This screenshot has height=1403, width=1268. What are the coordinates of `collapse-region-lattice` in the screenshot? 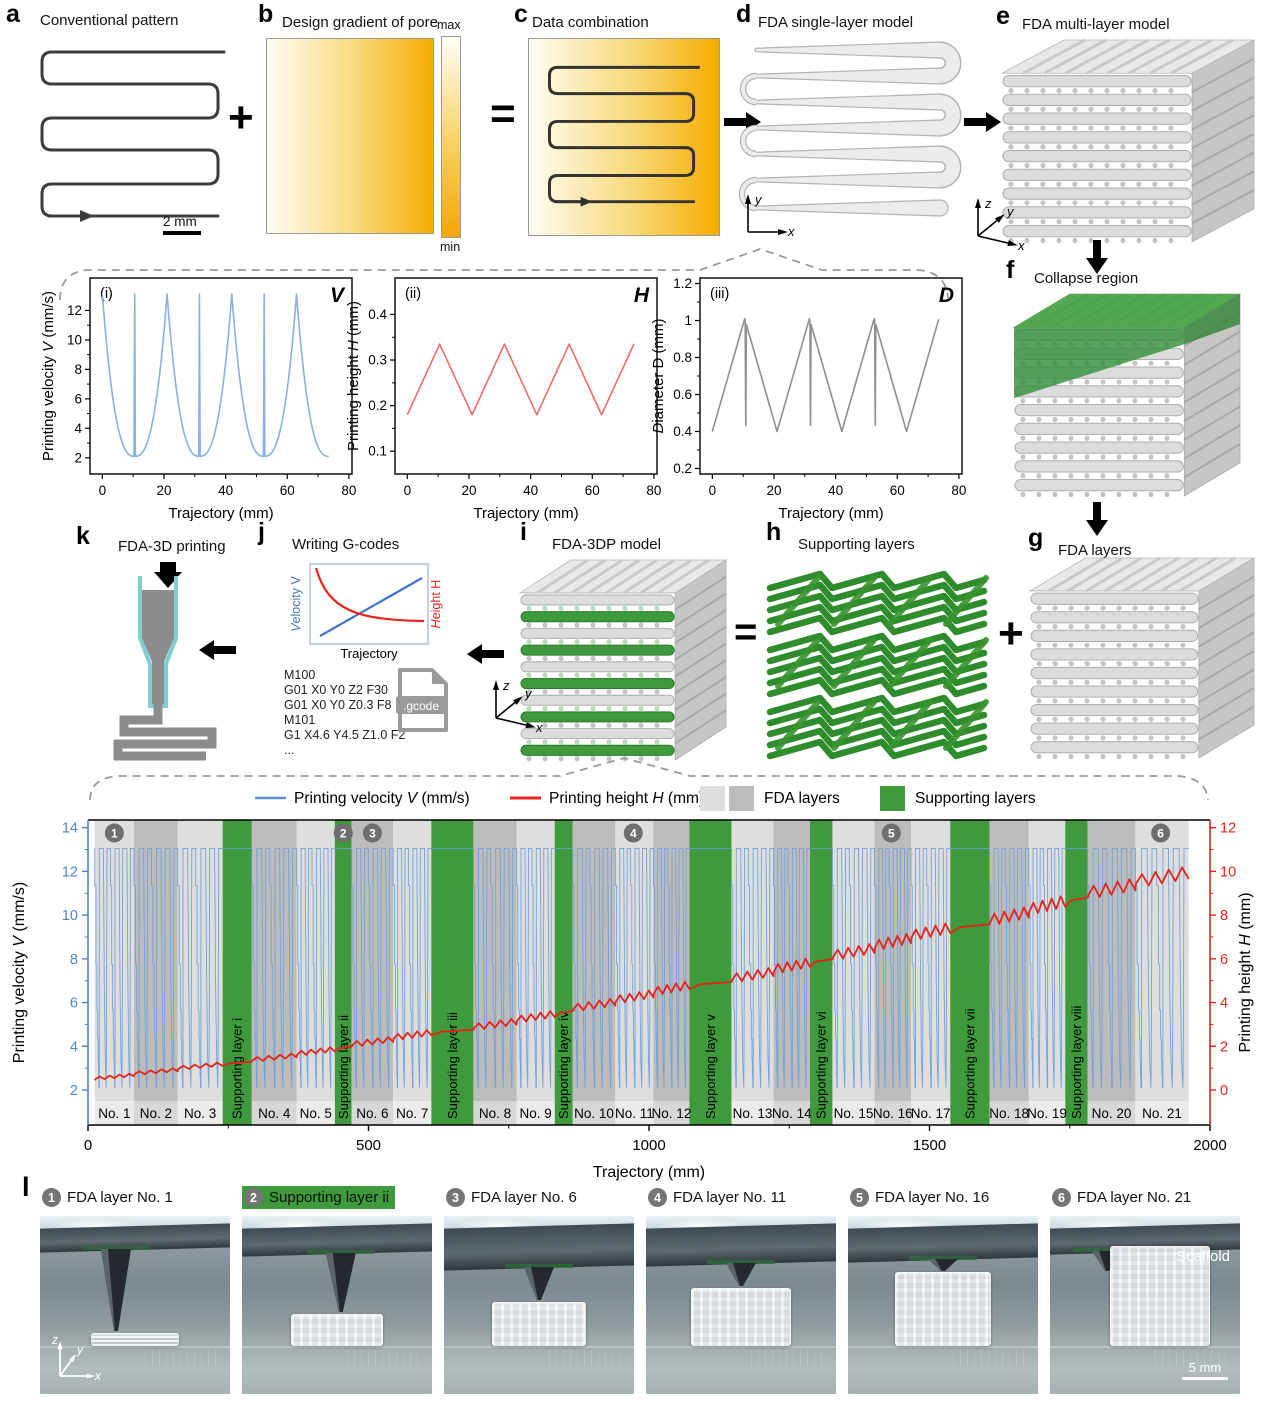 It's located at (1127, 395).